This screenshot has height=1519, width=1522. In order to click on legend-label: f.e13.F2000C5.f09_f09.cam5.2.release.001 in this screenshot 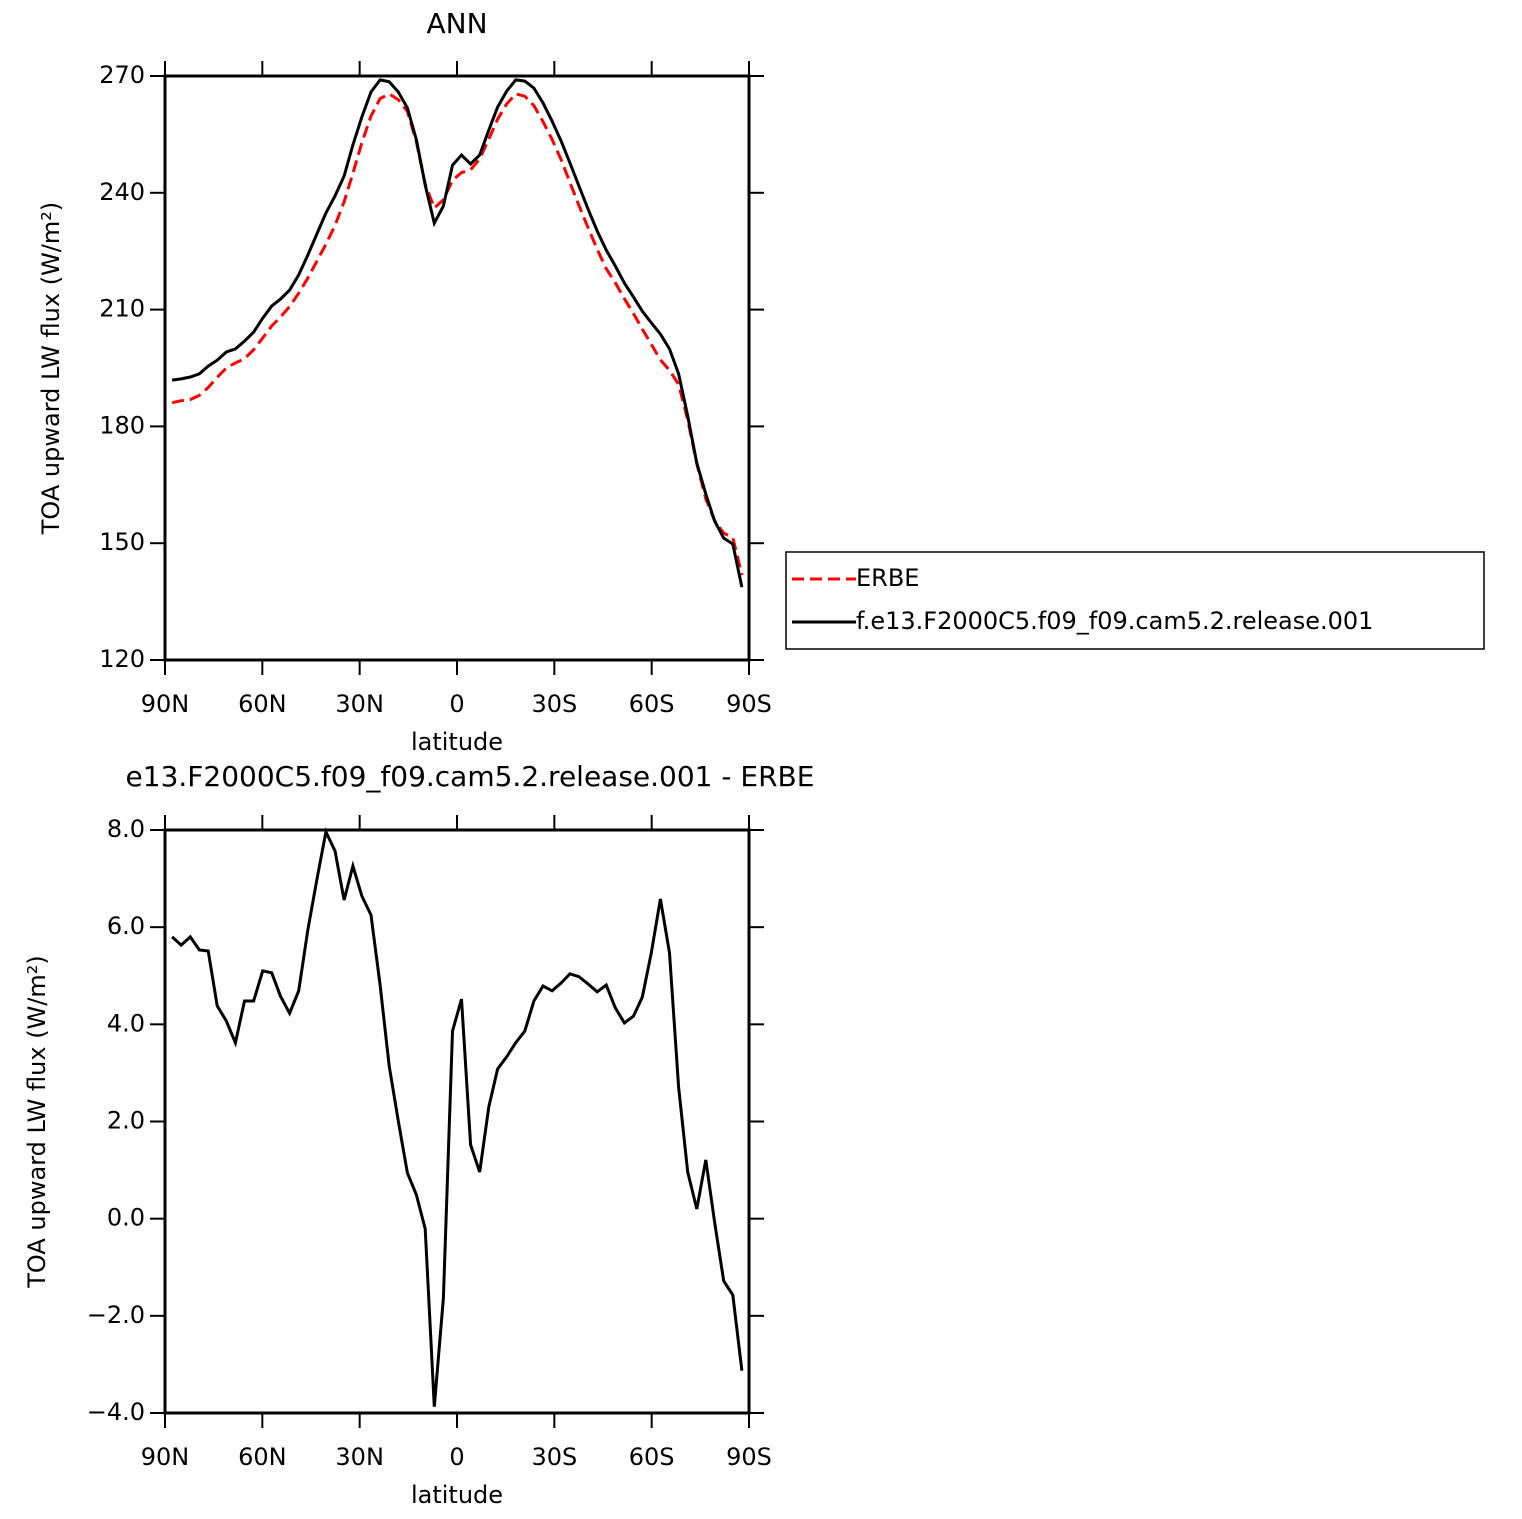, I will do `click(1114, 621)`.